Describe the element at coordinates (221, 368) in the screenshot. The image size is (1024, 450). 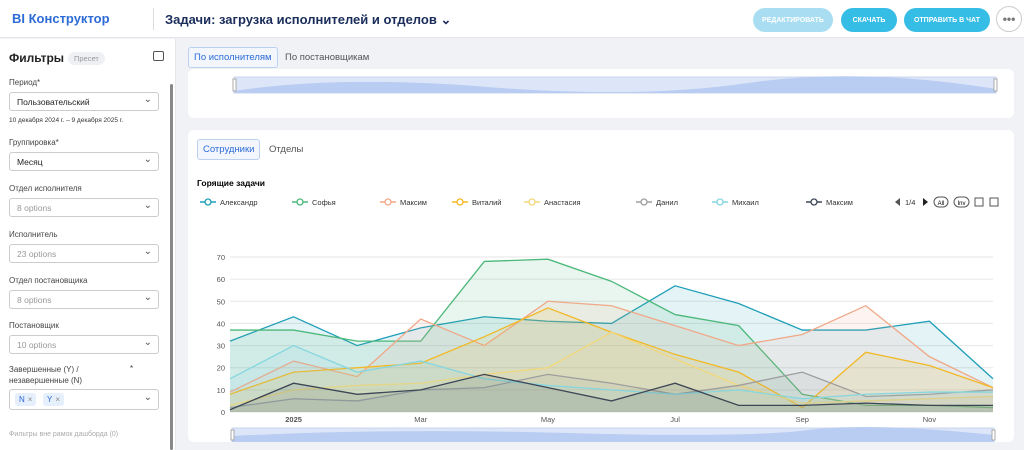
I see `y-tick-label: 20` at that location.